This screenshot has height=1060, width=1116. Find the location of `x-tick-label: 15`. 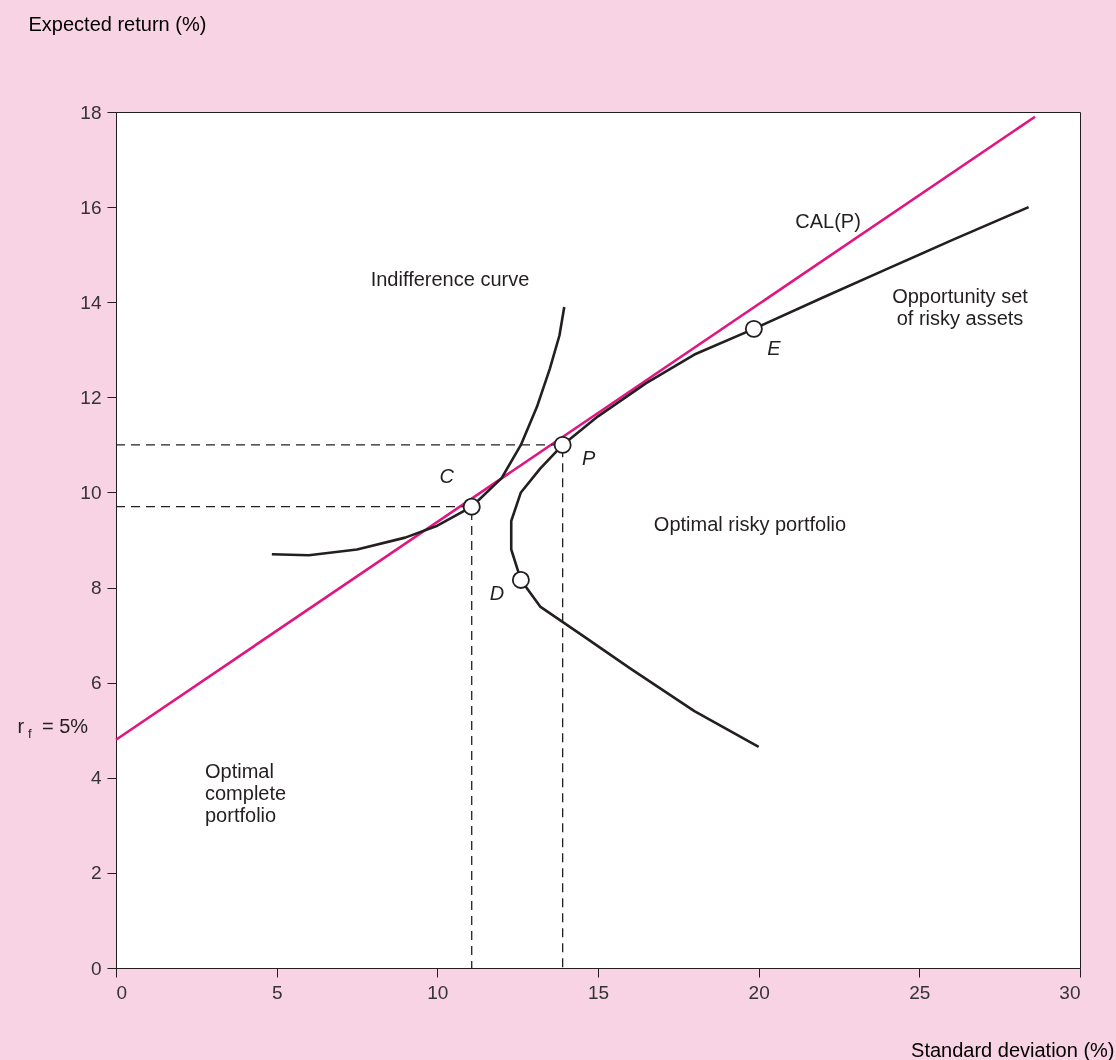

x-tick-label: 15 is located at coordinates (598, 992).